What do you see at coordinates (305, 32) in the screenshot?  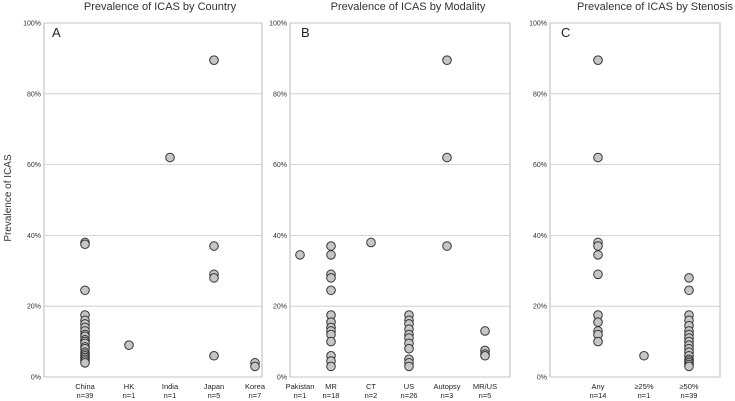 I see `panel-letter: B` at bounding box center [305, 32].